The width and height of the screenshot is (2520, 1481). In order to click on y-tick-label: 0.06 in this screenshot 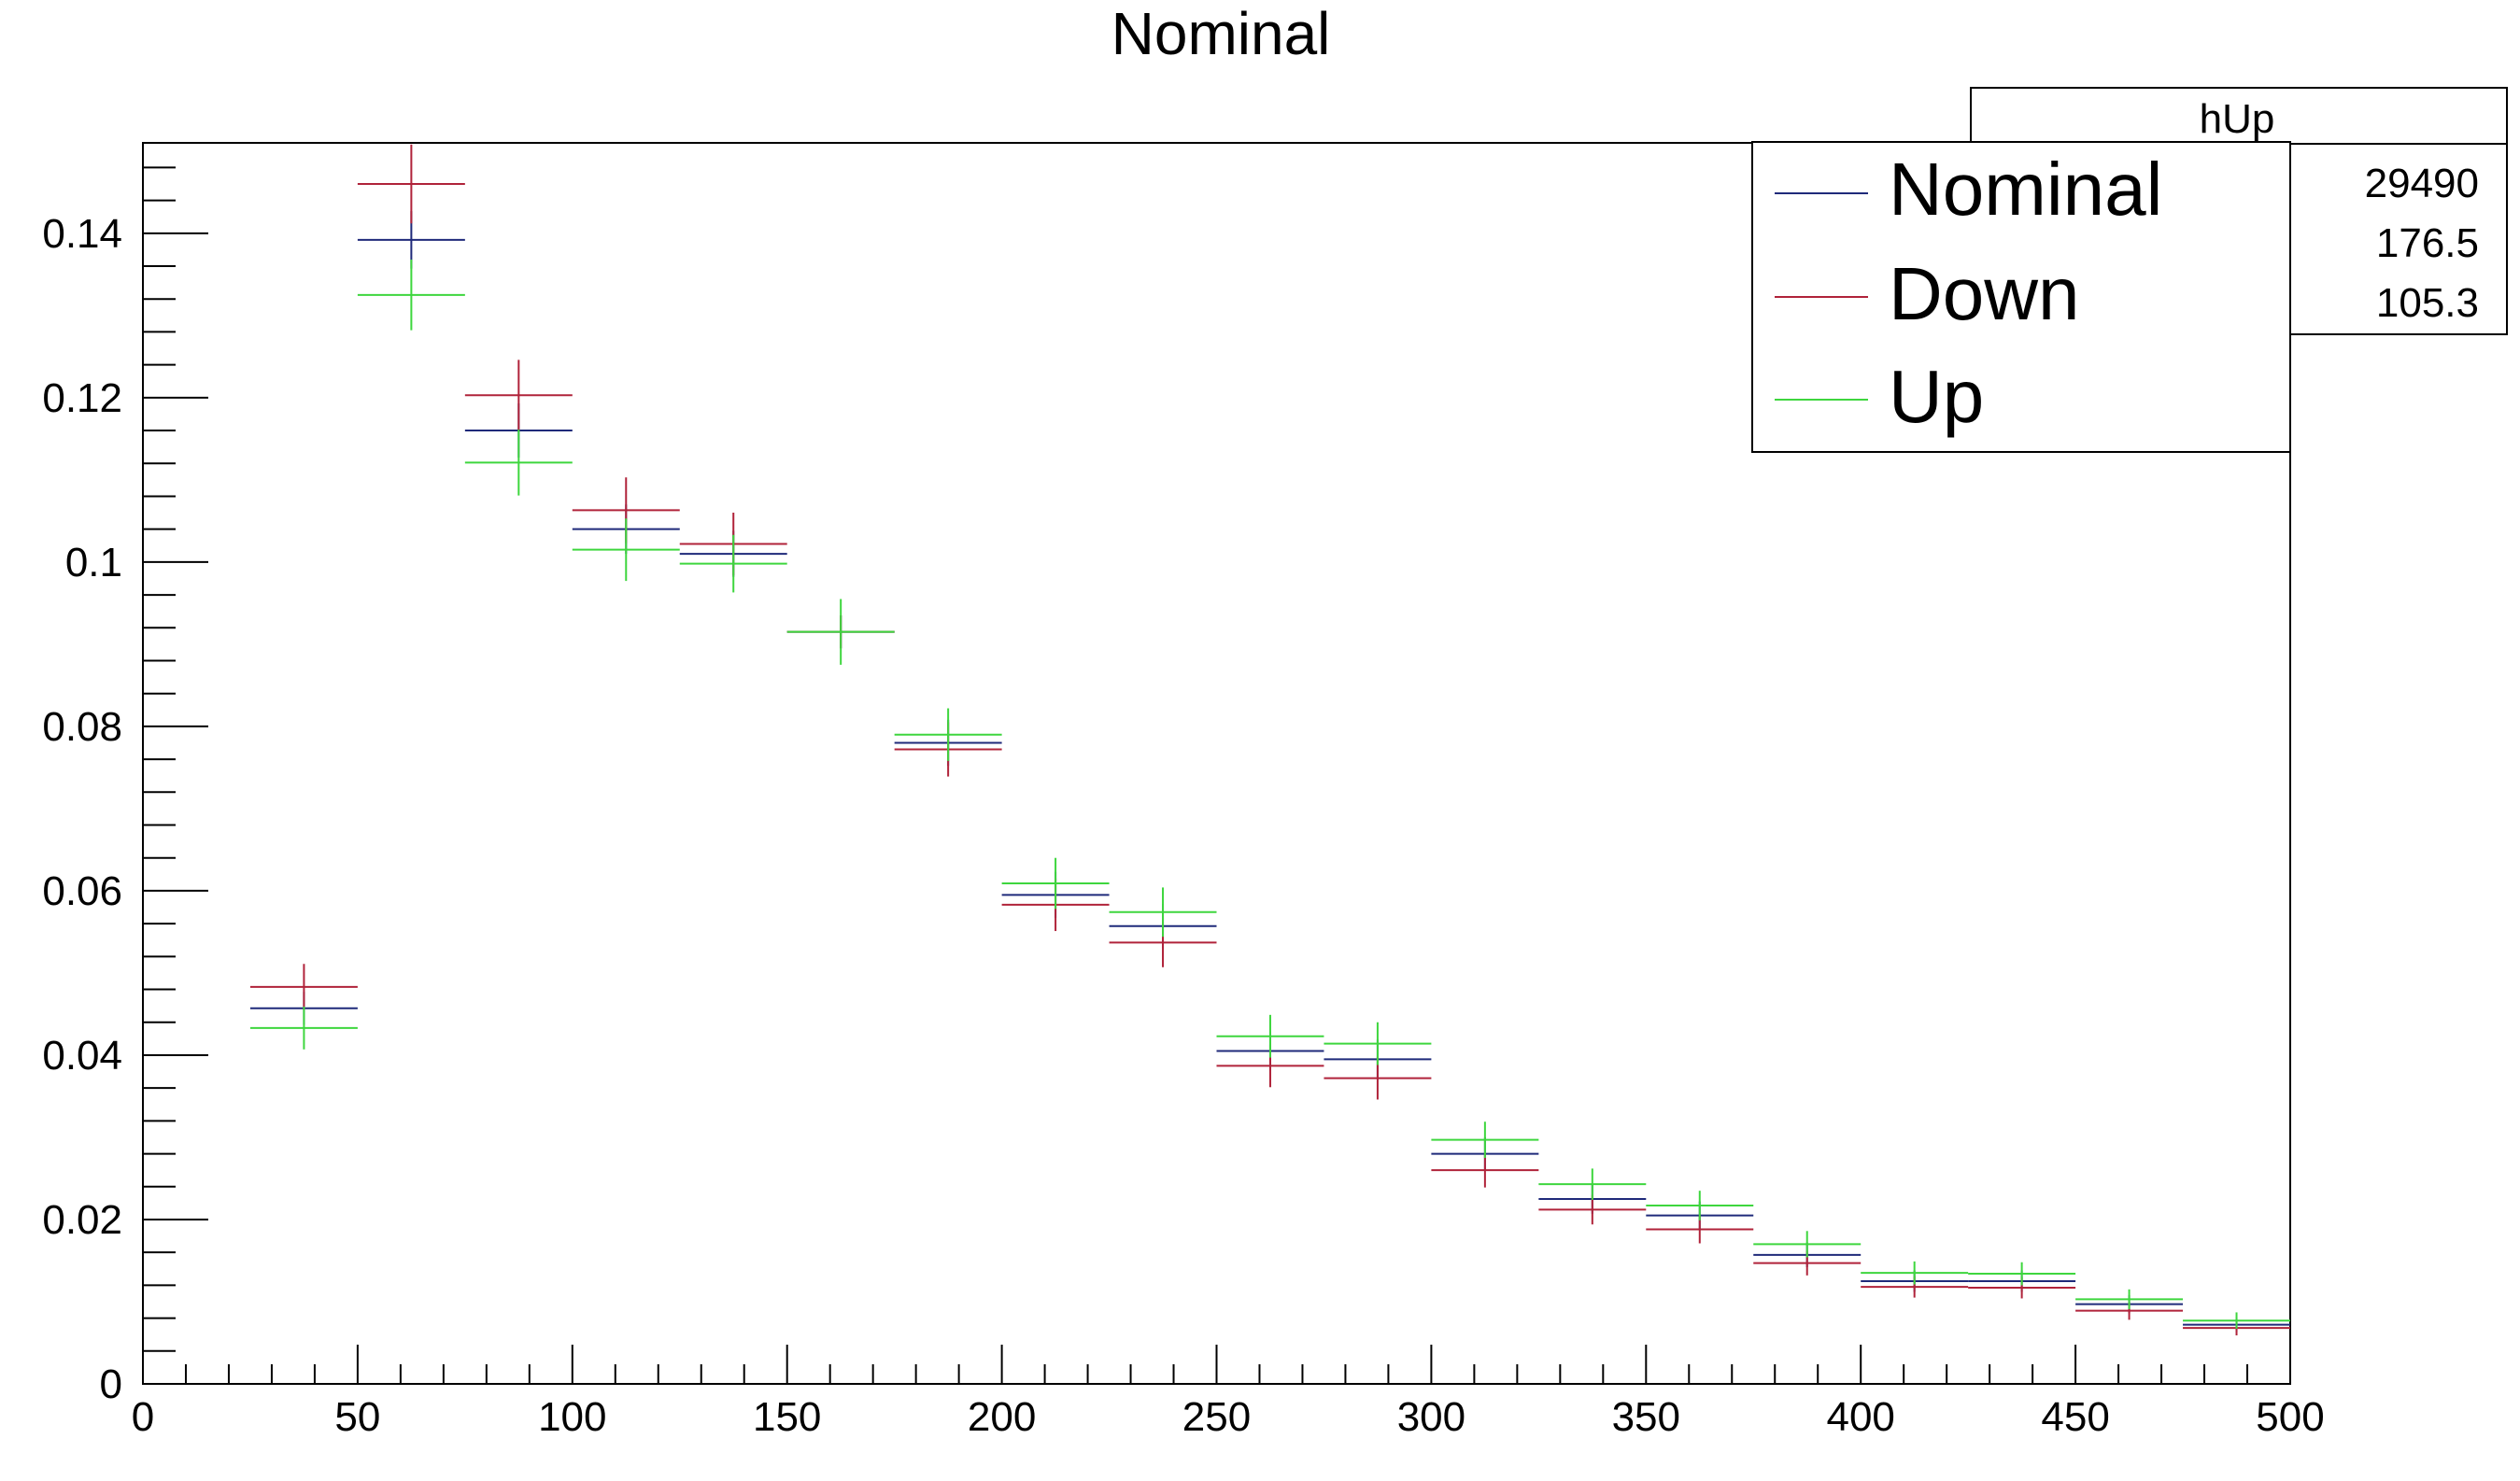, I will do `click(82, 891)`.